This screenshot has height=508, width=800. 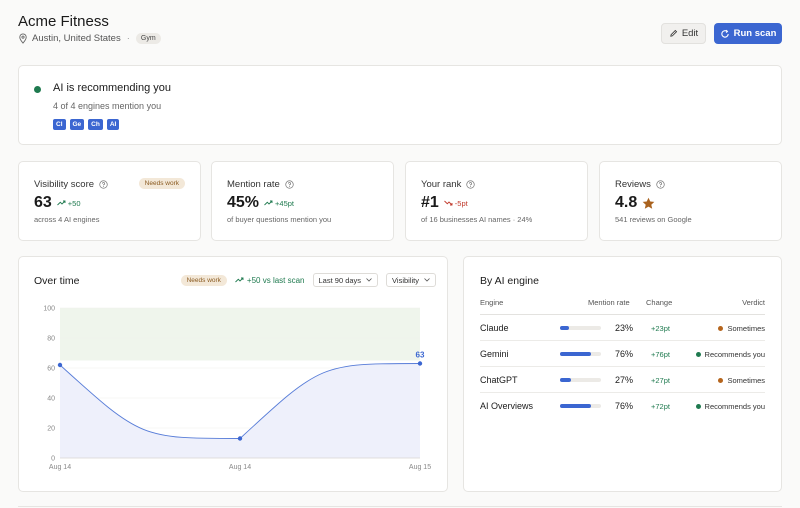 What do you see at coordinates (494, 328) in the screenshot?
I see `engine-name: Claude` at bounding box center [494, 328].